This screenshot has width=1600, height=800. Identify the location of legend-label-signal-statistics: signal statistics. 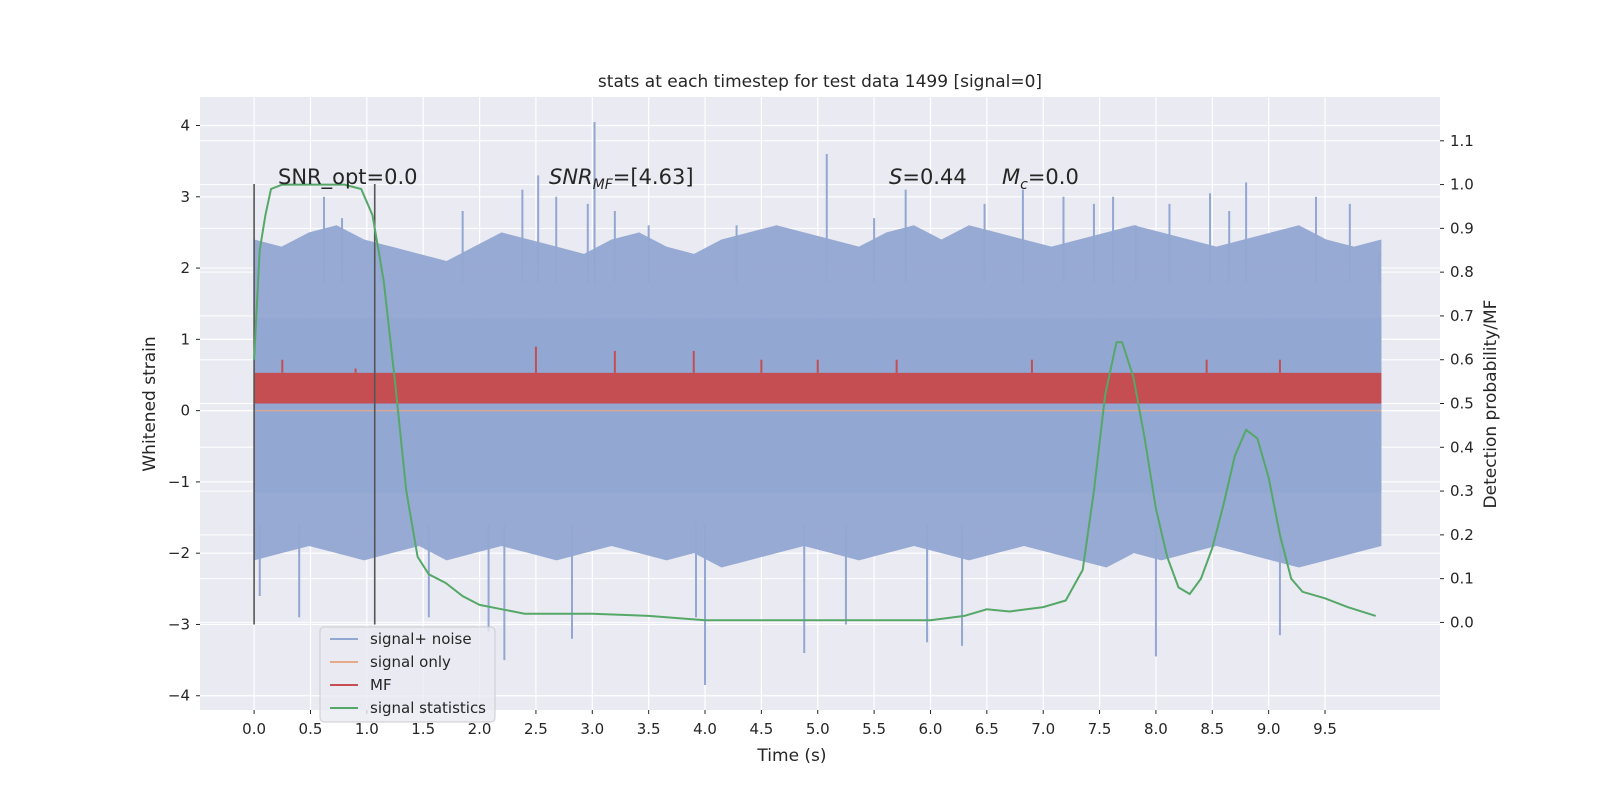
(428, 708).